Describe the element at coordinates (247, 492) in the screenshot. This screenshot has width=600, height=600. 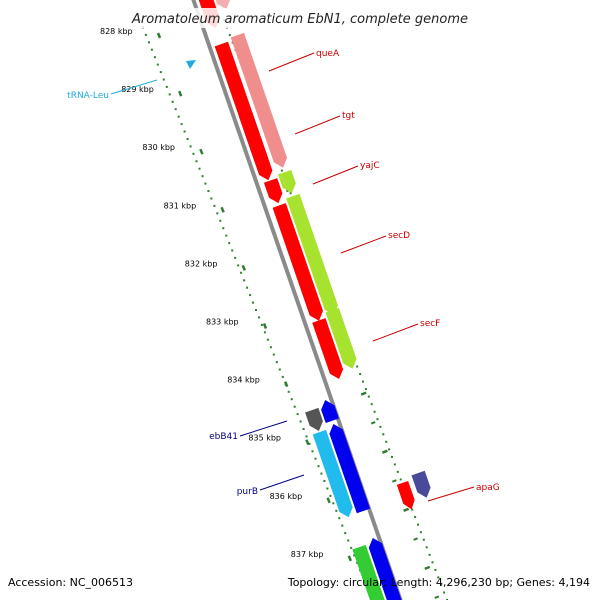
I see `gene-label-purb: purB` at that location.